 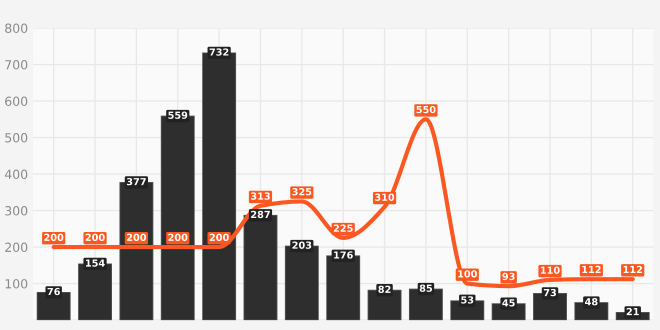 I want to click on data-label: 310, so click(x=384, y=197).